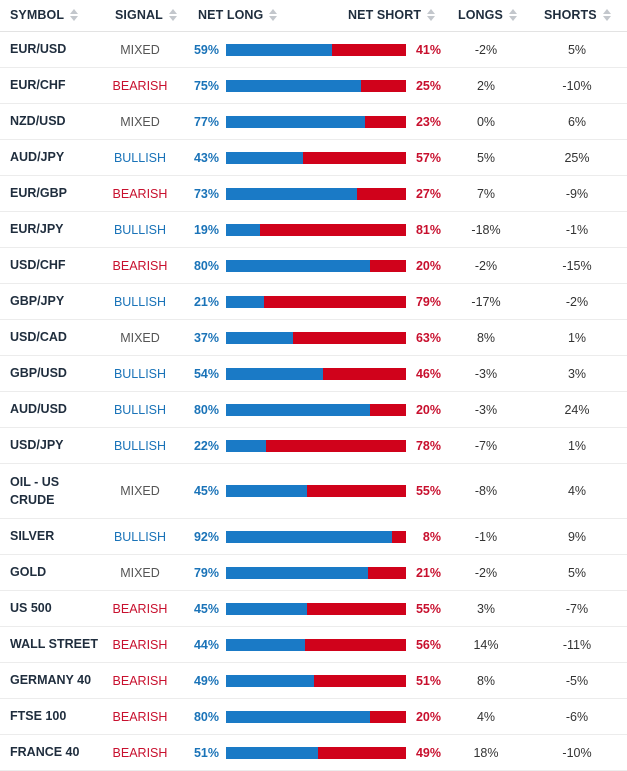 The height and width of the screenshot is (771, 627). What do you see at coordinates (486, 536) in the screenshot?
I see `longs-change-cell: -1%` at bounding box center [486, 536].